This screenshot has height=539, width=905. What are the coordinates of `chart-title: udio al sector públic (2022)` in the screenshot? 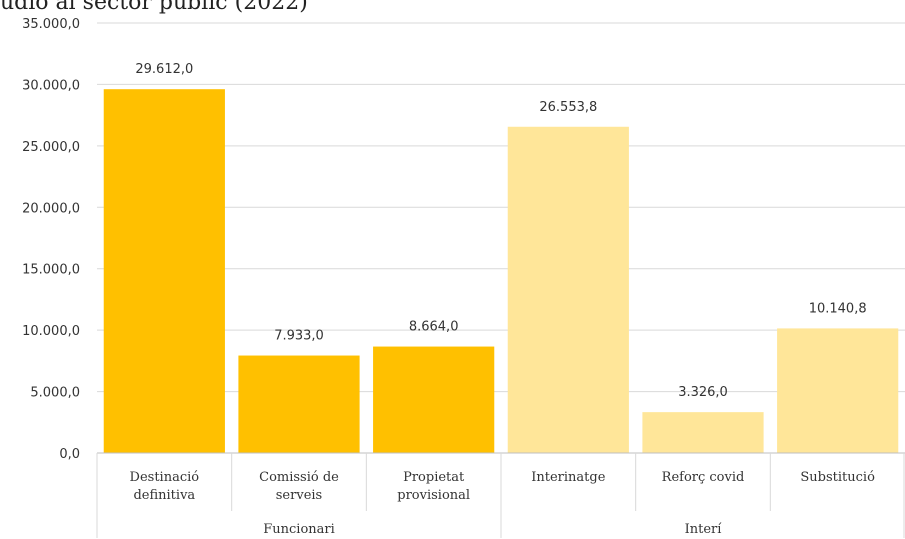 It's located at (154, 7).